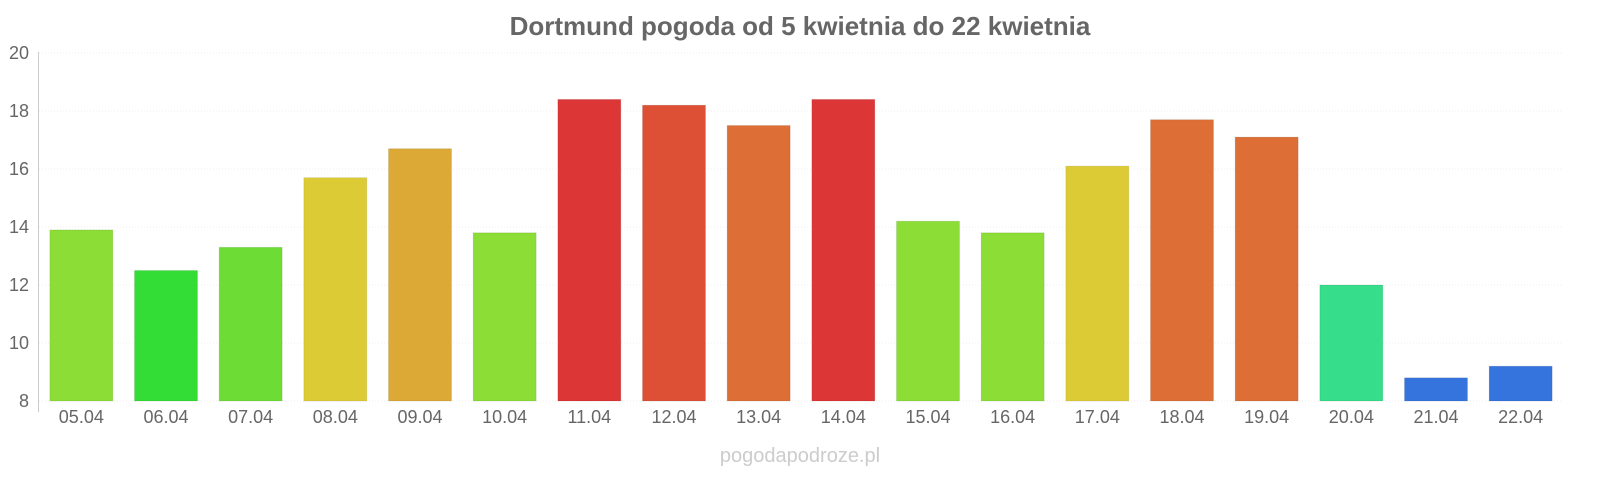  Describe the element at coordinates (1351, 417) in the screenshot. I see `x-tick-label: 20.04` at that location.